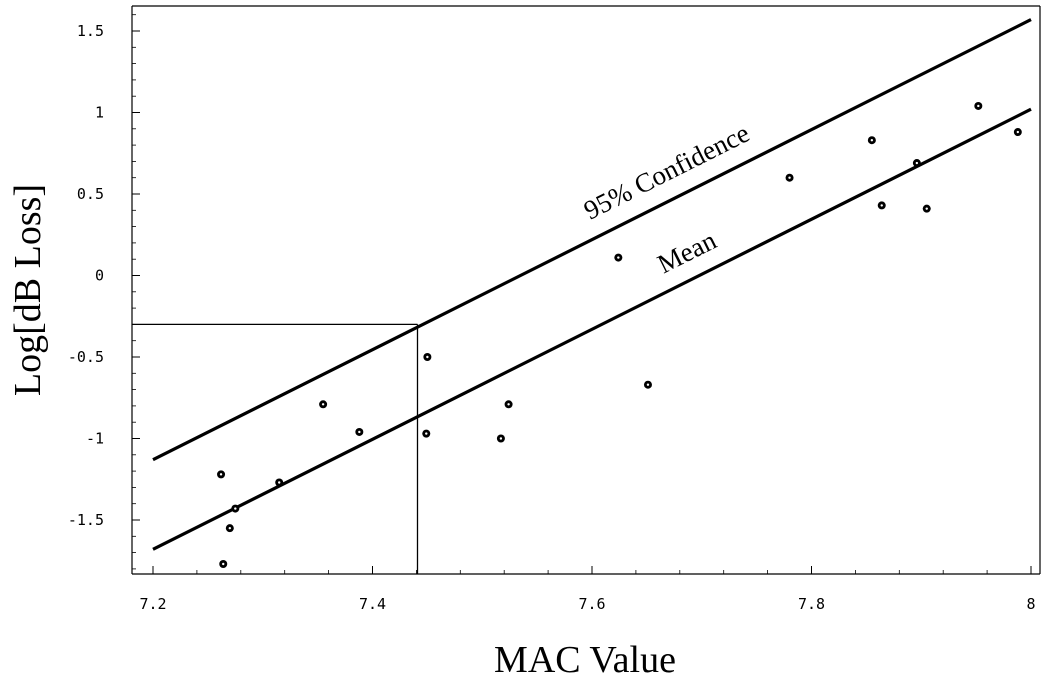 This screenshot has width=1042, height=677. I want to click on y-tick-label: 1.5, so click(90, 31).